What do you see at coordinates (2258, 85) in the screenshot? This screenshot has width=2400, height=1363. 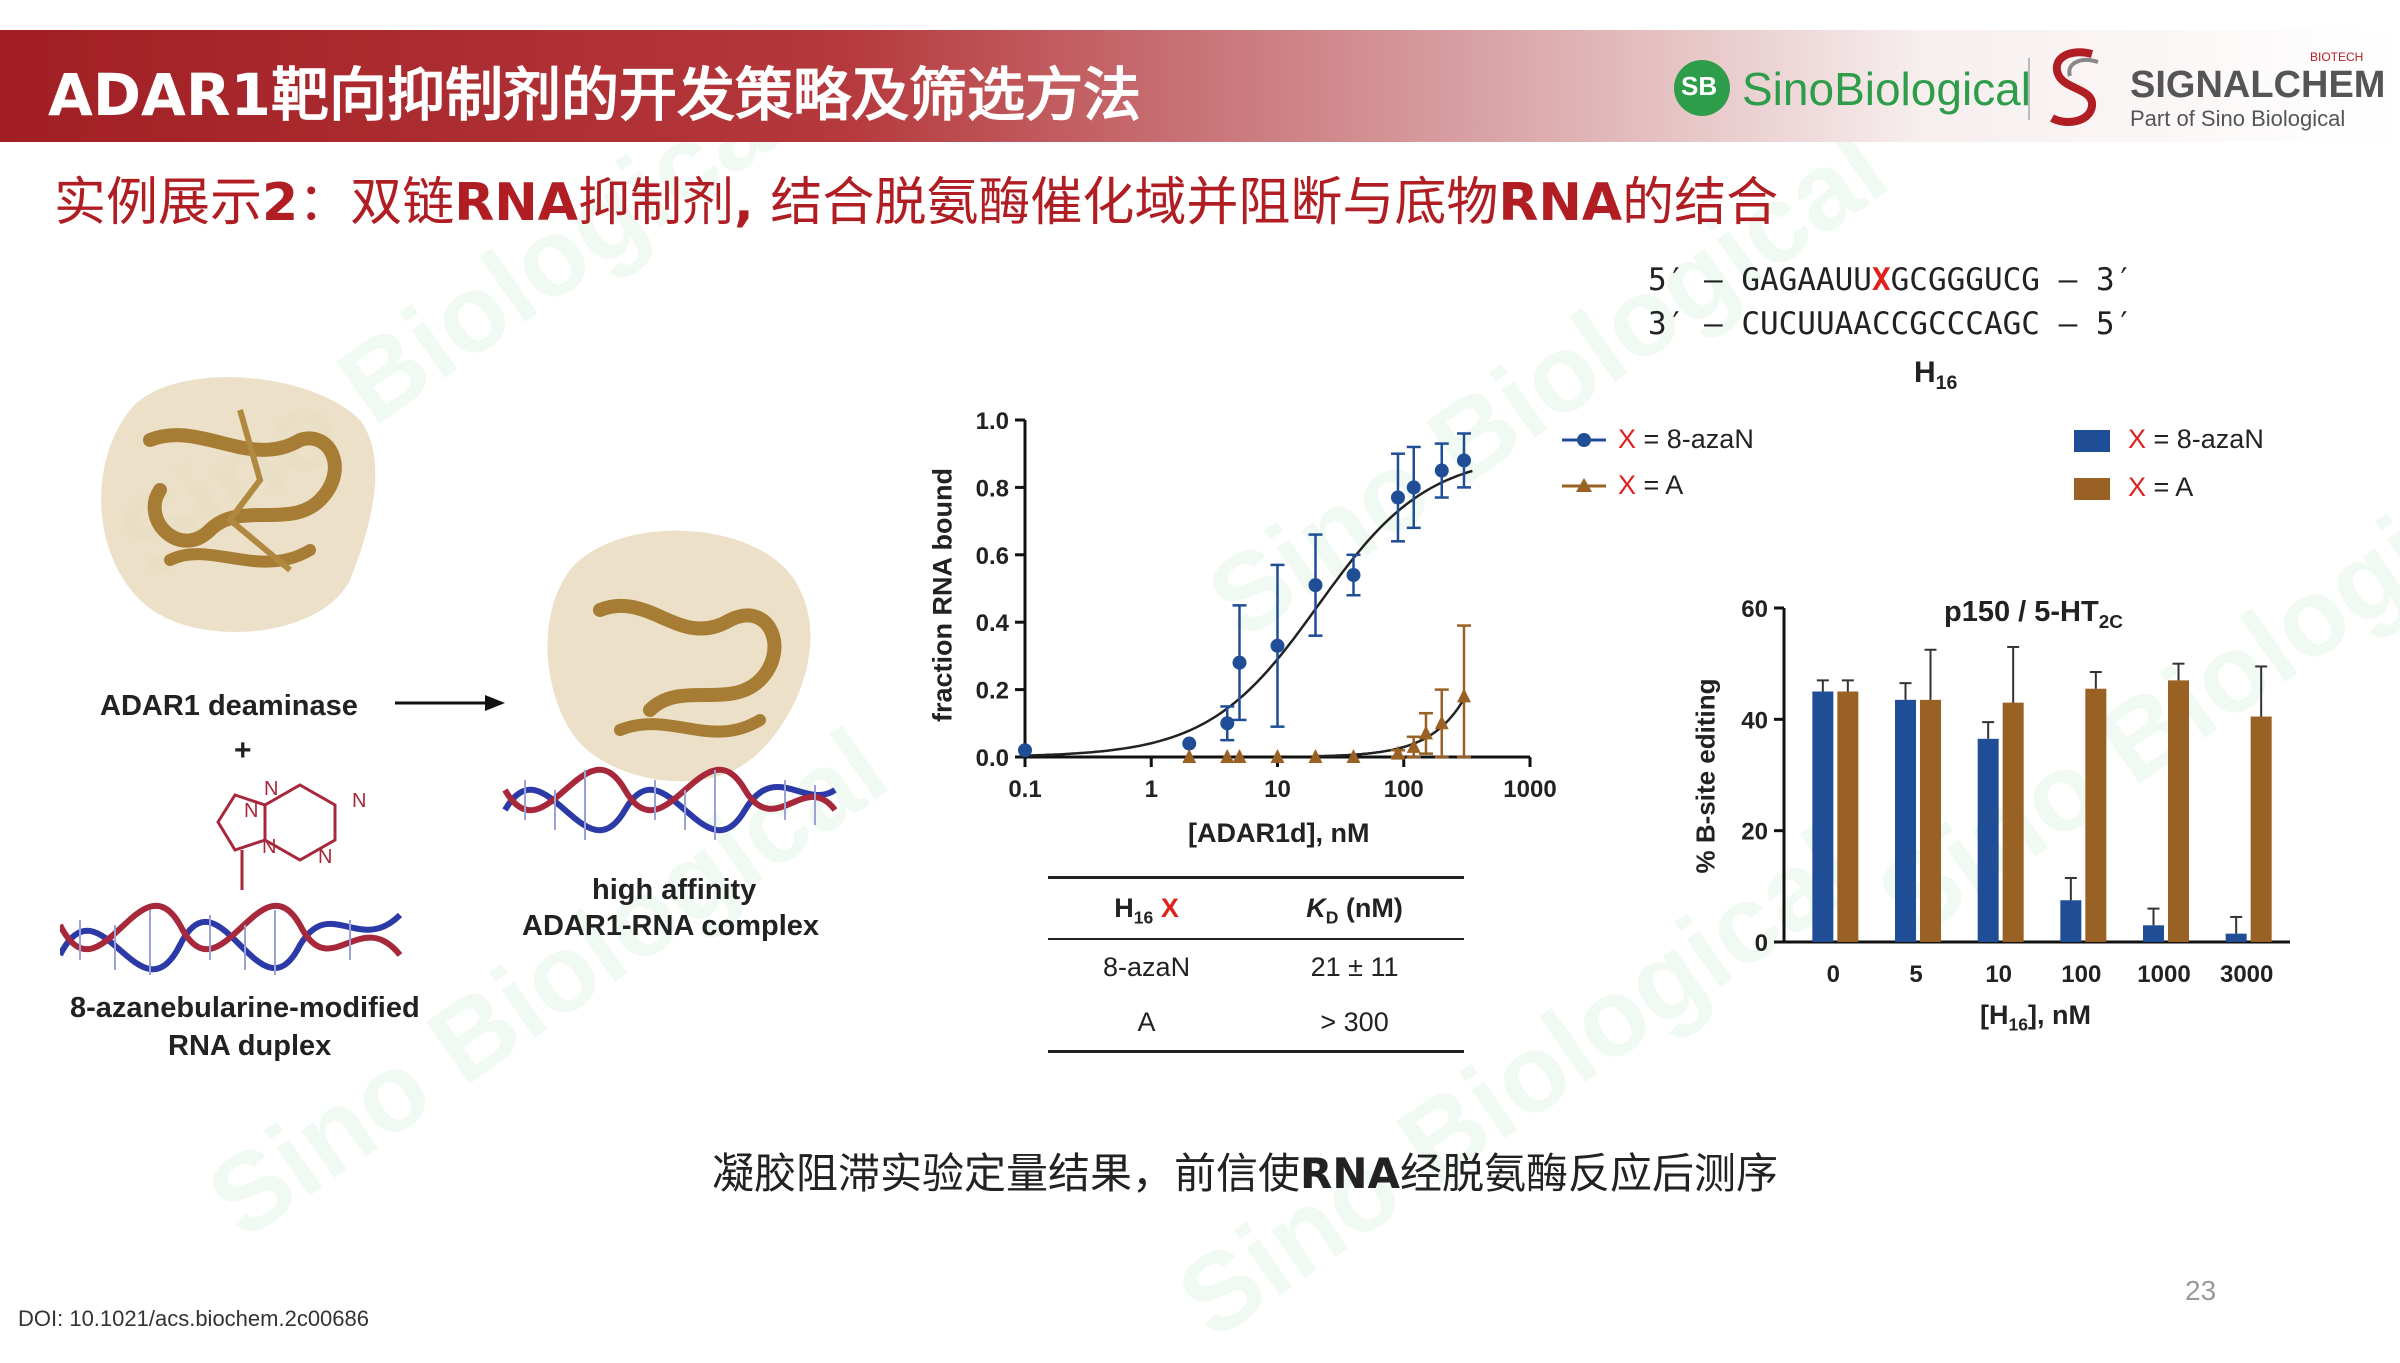 I see `signalchem-text: SIGNALCHEM` at bounding box center [2258, 85].